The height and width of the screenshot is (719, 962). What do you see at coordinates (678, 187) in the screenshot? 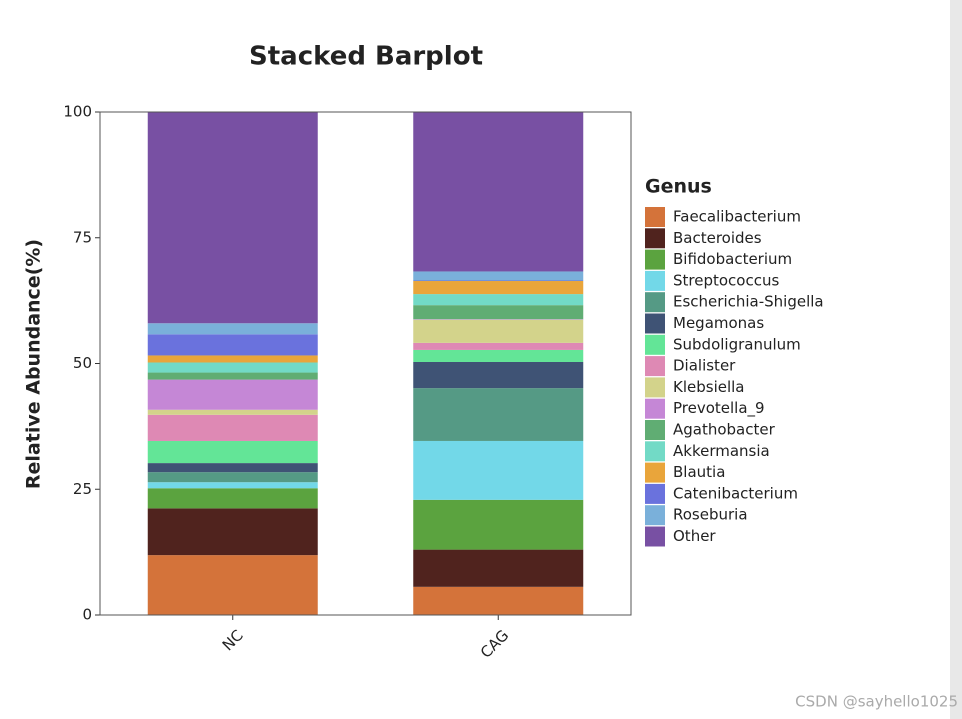
I see `legend-title: Genus` at bounding box center [678, 187].